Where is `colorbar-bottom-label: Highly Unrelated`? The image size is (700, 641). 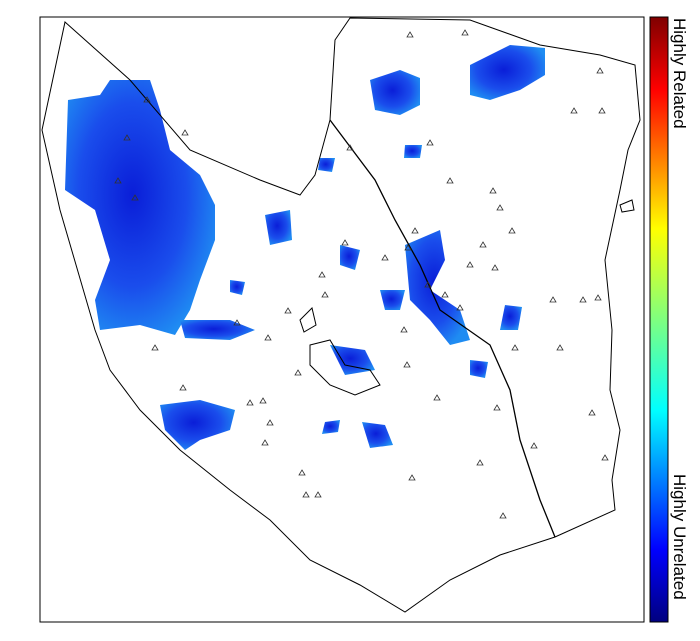 colorbar-bottom-label: Highly Unrelated is located at coordinates (679, 537).